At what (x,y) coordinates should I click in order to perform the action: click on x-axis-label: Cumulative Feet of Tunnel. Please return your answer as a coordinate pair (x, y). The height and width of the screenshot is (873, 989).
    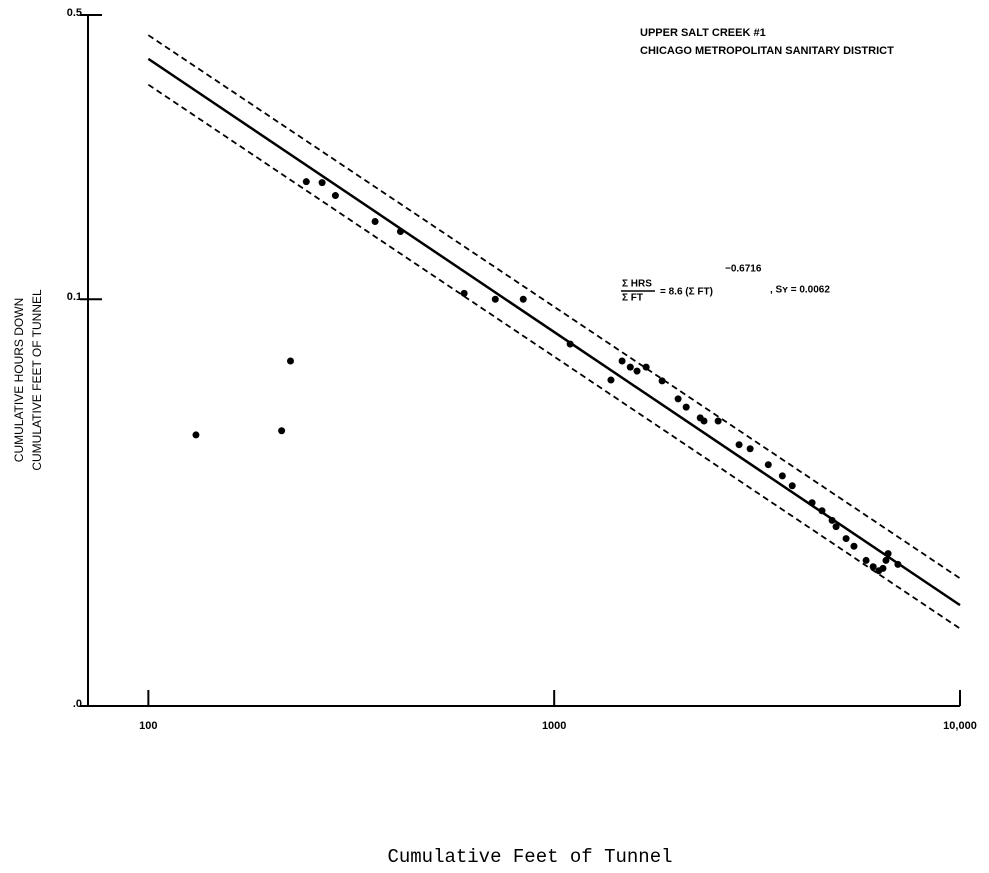
    Looking at the image, I should click on (529, 857).